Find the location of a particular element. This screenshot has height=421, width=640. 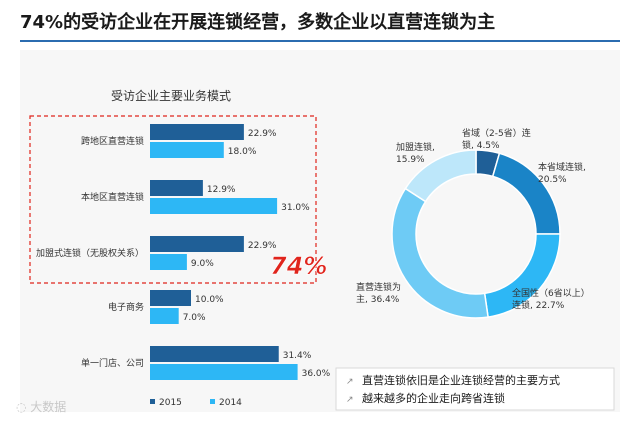

bar-chart-title: 受访企业主要业务模式 is located at coordinates (171, 95).